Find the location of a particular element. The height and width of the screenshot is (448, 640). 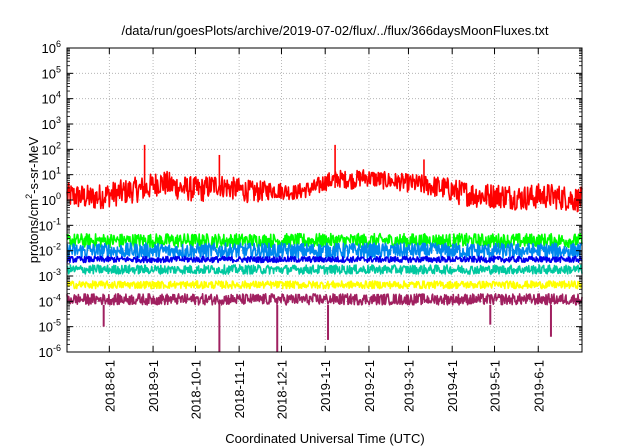

y-axis-label: protons/cm2-s-sr-MeV is located at coordinates (32, 199).